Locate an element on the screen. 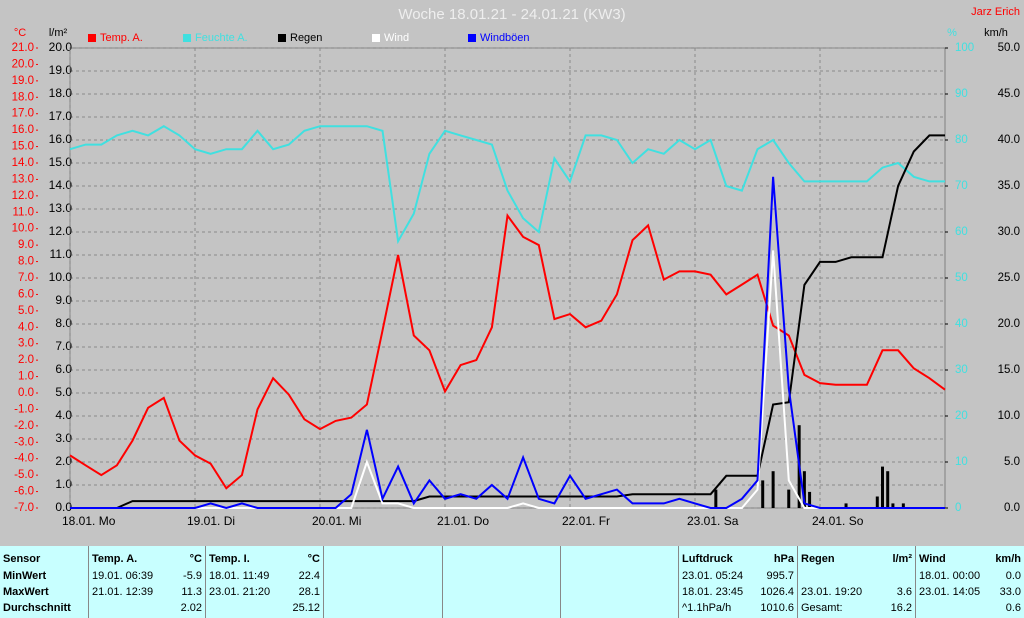 This screenshot has width=1024, height=618. row: 18.01. 11:49 22.4 is located at coordinates (264, 576).